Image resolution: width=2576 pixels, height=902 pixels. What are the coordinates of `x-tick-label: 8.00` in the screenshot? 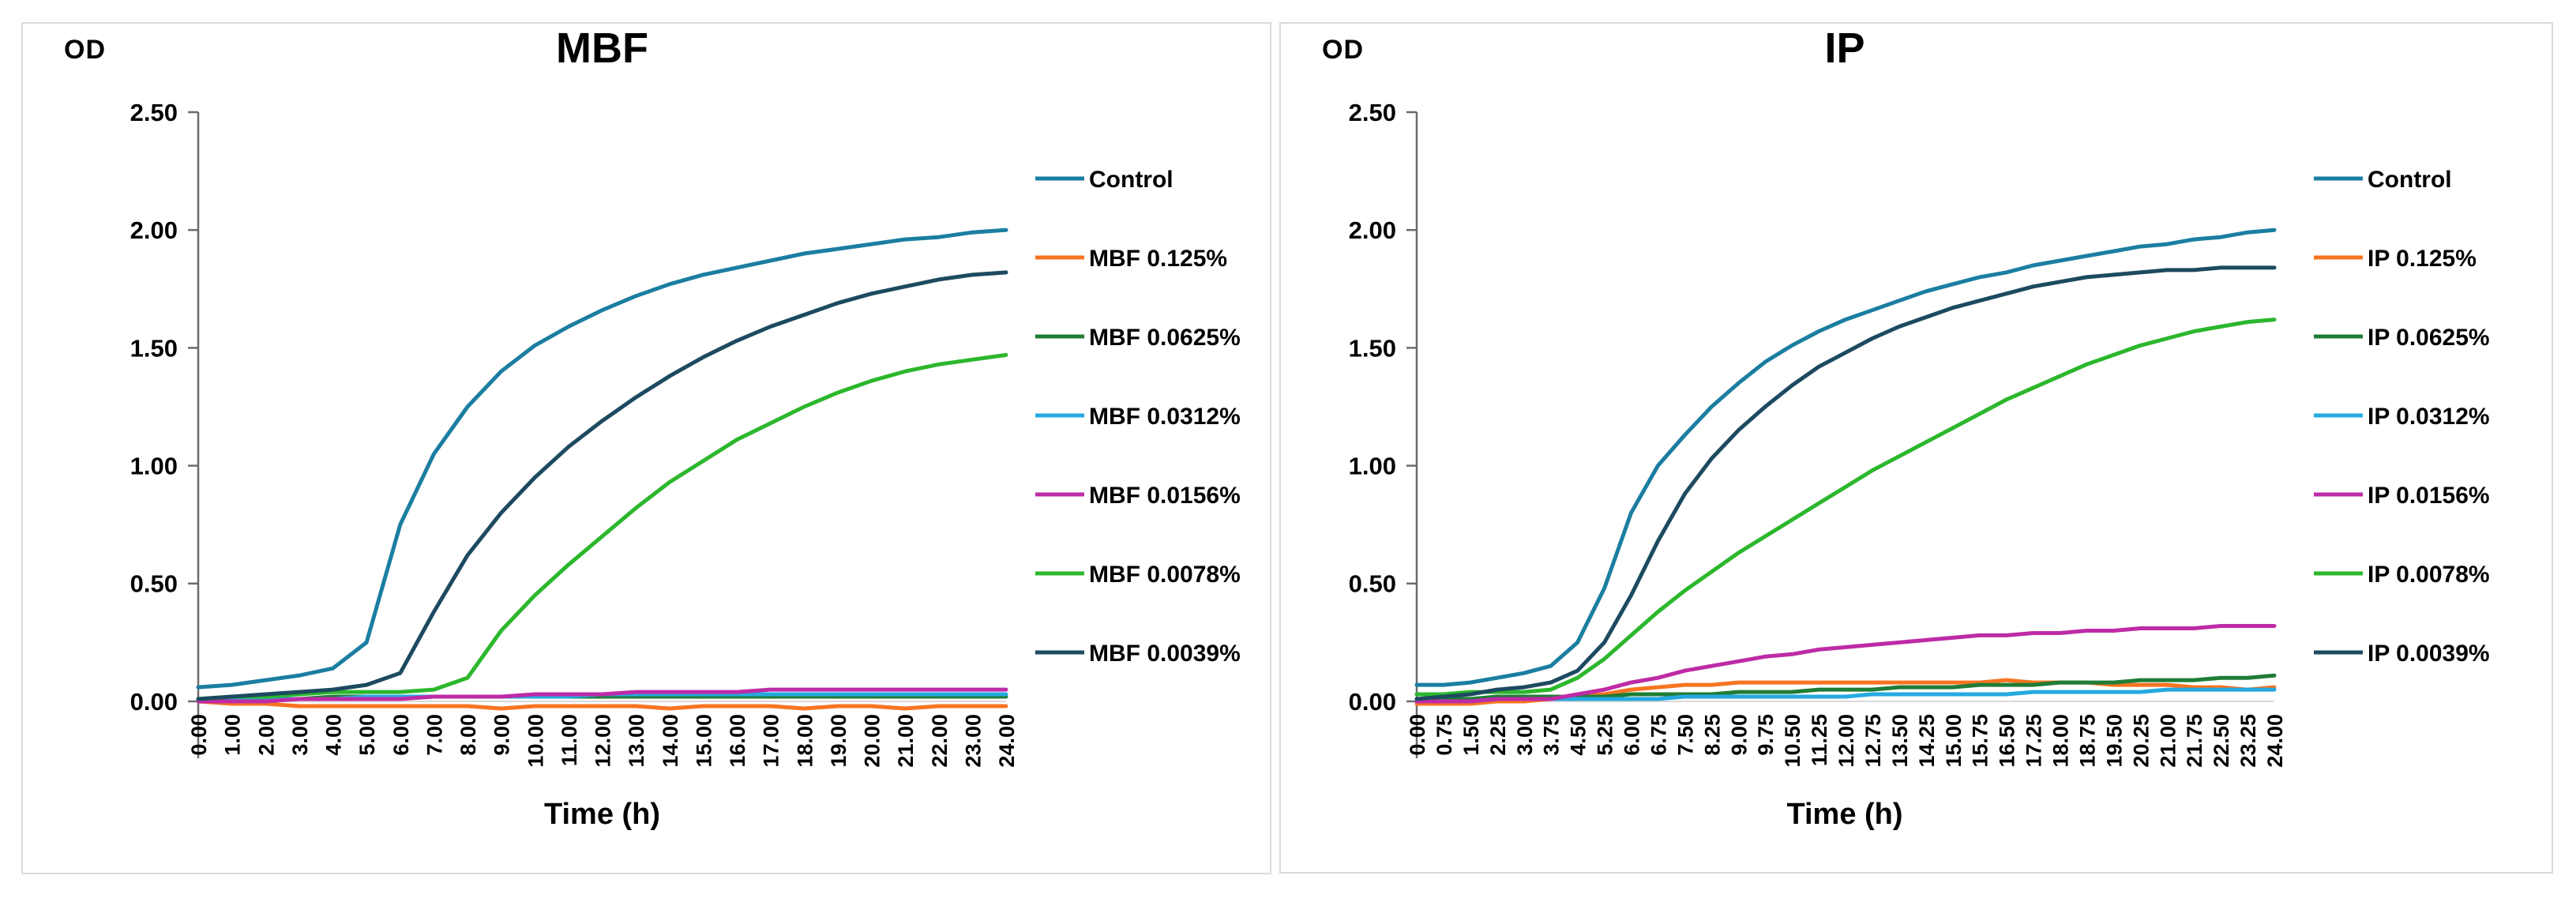 It's located at (468, 735).